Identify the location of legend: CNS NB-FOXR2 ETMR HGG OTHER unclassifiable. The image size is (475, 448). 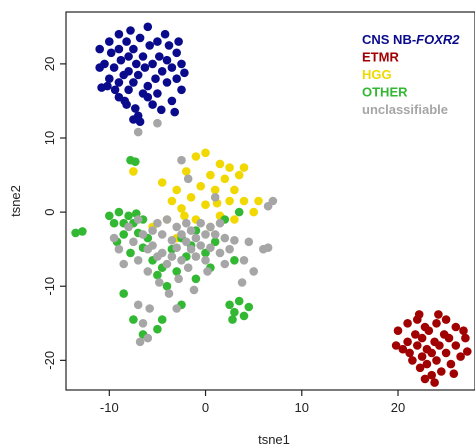
(411, 74).